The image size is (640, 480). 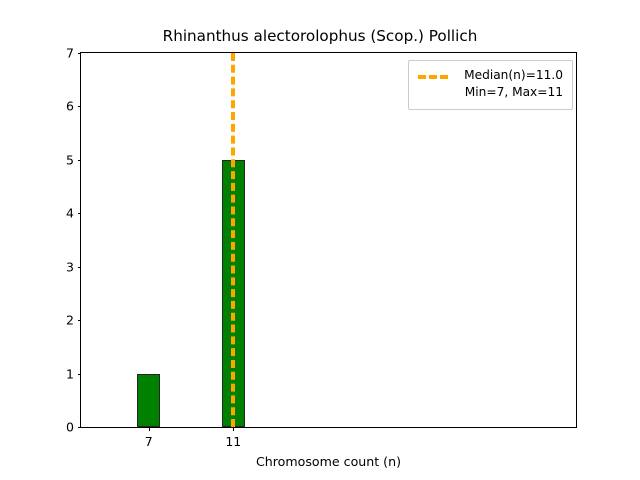 What do you see at coordinates (70, 267) in the screenshot?
I see `y-tick-label: 3` at bounding box center [70, 267].